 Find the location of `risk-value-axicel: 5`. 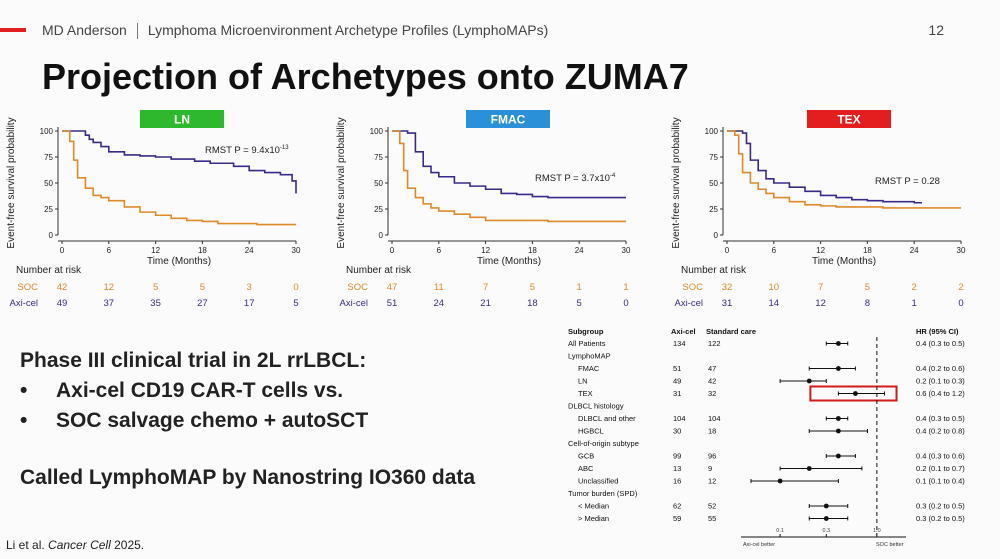

risk-value-axicel: 5 is located at coordinates (295, 303).